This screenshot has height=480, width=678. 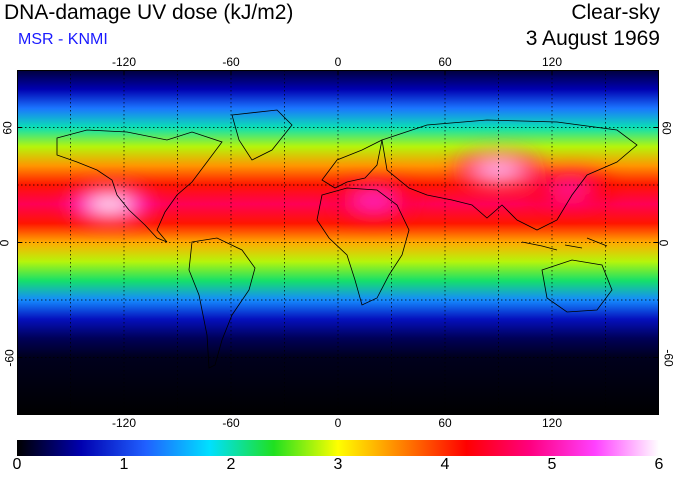 I want to click on lon-label-top: -120, so click(x=124, y=62).